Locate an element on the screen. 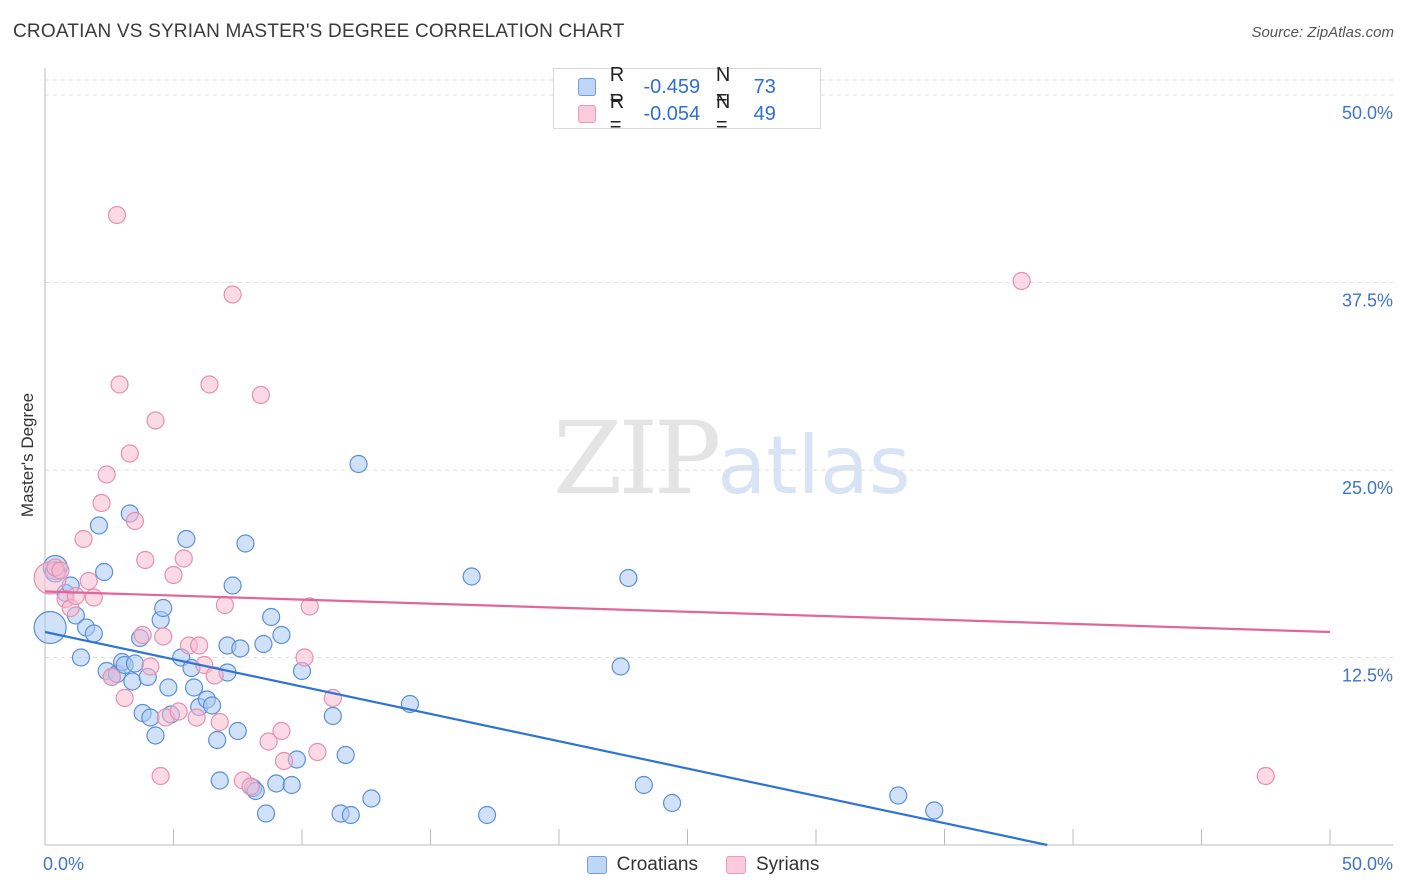 The image size is (1406, 892). legend-label-syrians: Syrians is located at coordinates (787, 864).